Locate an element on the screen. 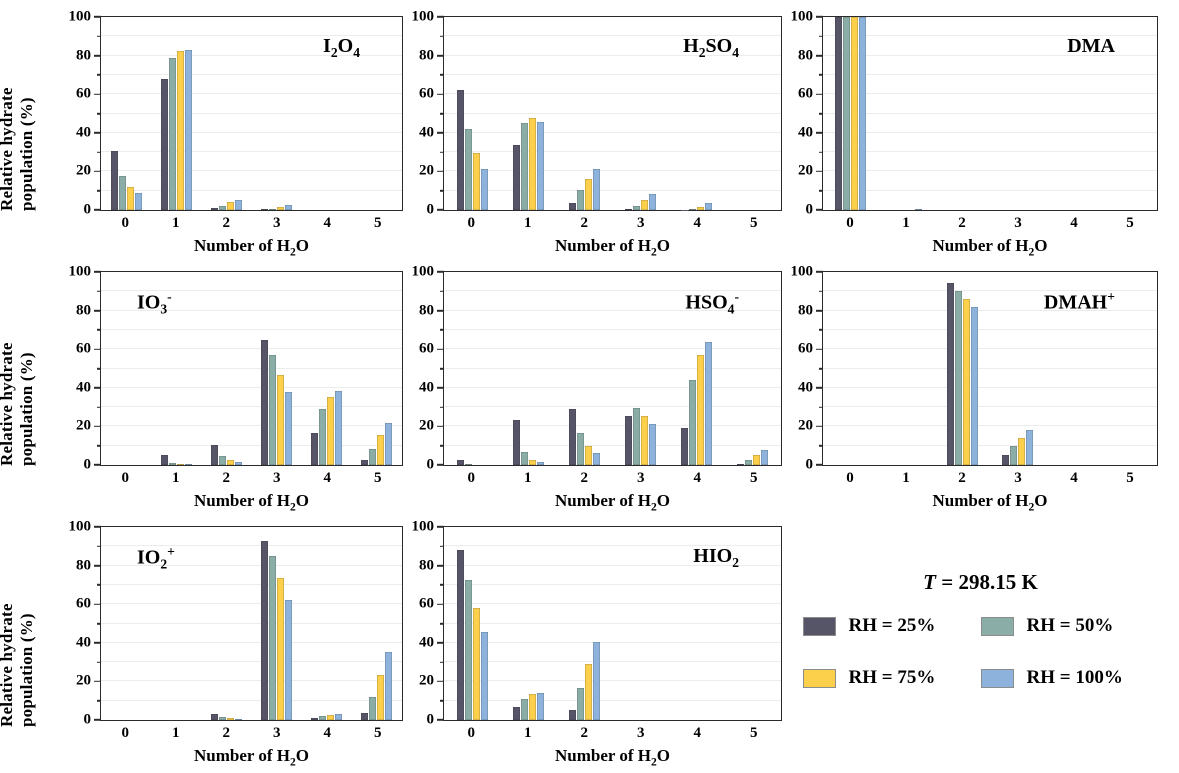  legend-title: T = 298.15 K is located at coordinates (980, 582).